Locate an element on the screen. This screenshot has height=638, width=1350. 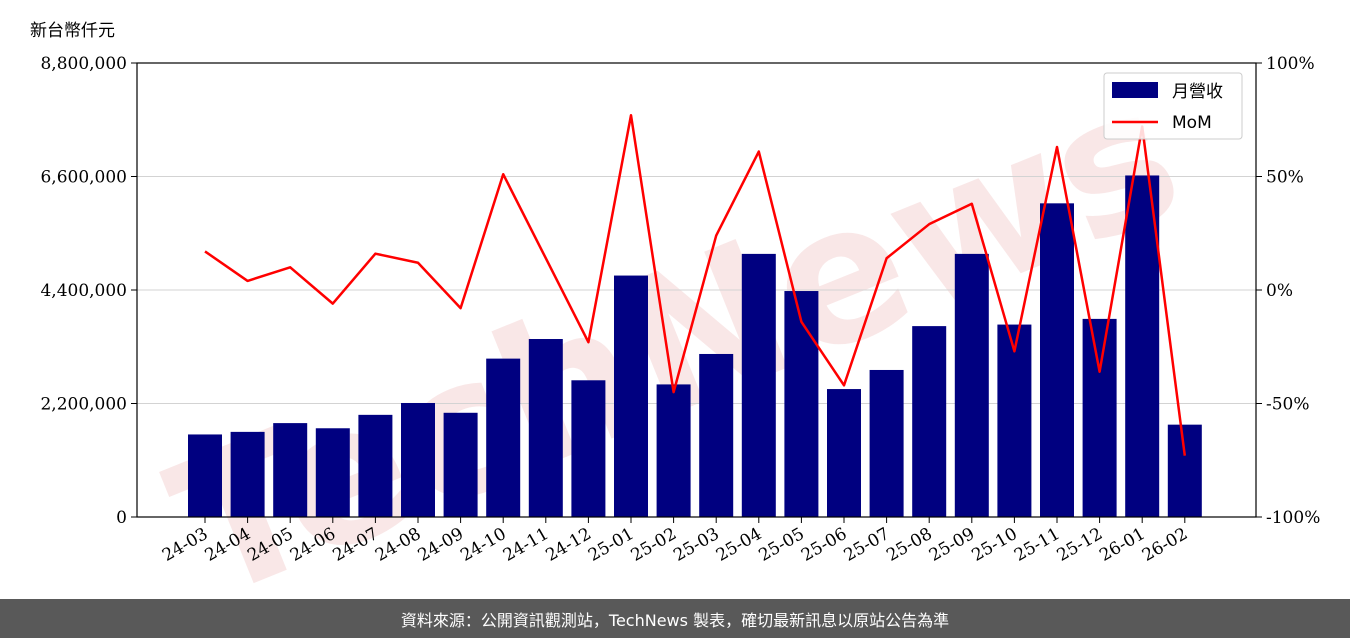
x-tick-label: 25-12 is located at coordinates (1080, 545).